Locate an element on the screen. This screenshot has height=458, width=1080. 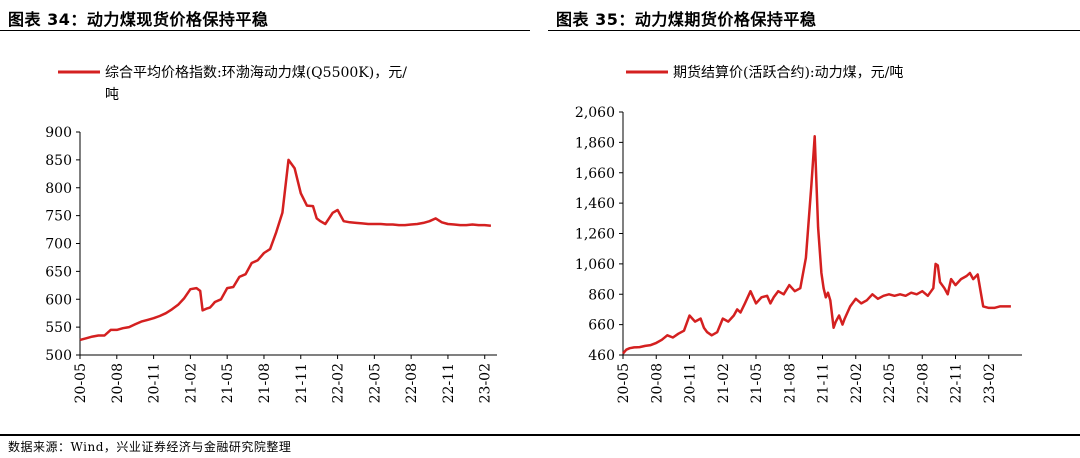
y-tick-label: 800 is located at coordinates (58, 189).